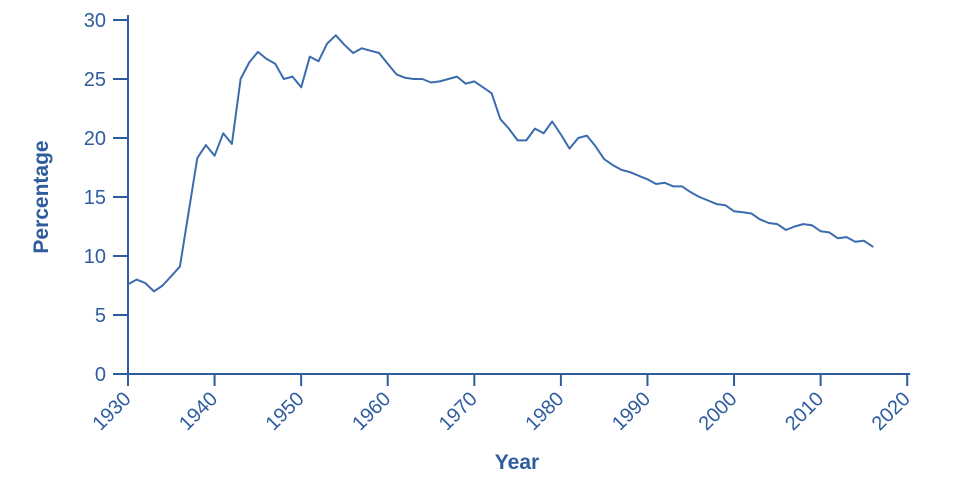 The image size is (975, 491). Describe the element at coordinates (891, 411) in the screenshot. I see `x-tick-label: 2020` at that location.